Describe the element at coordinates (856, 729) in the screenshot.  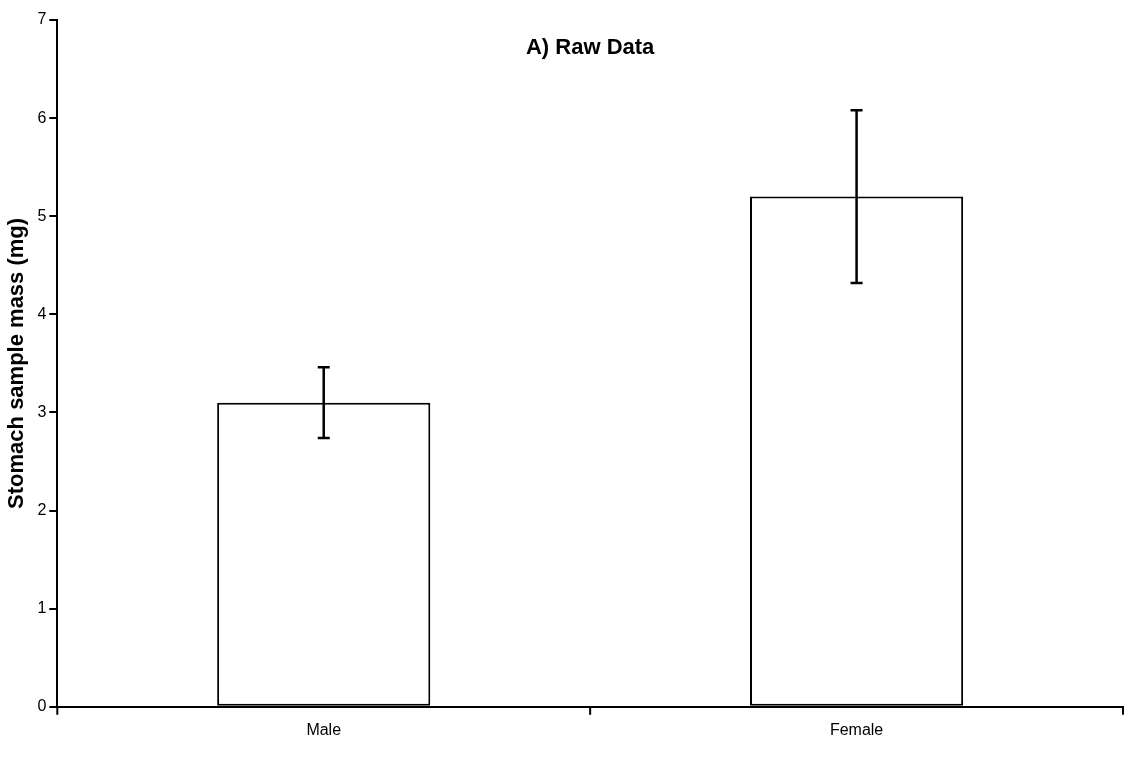
I see `x-tick-label: Female` at that location.